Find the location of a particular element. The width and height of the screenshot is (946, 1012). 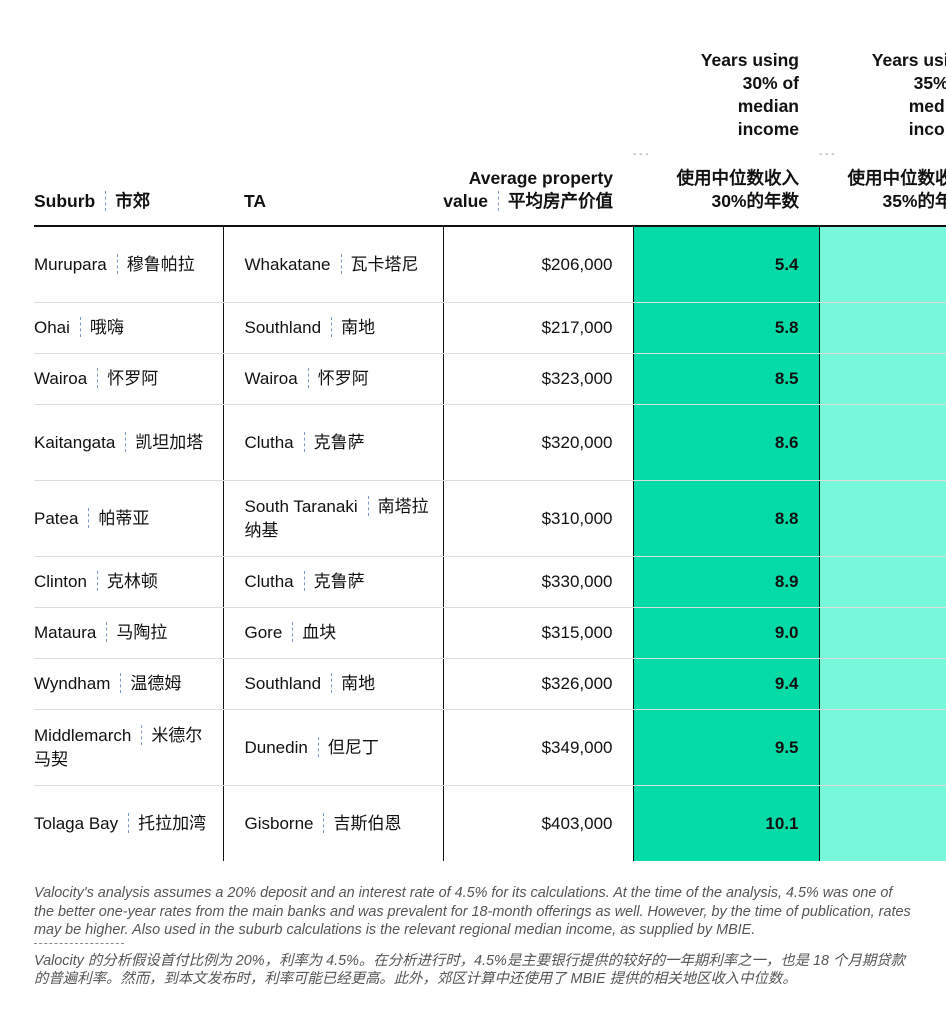

ta-cell: Gore 血块 is located at coordinates (333, 633).